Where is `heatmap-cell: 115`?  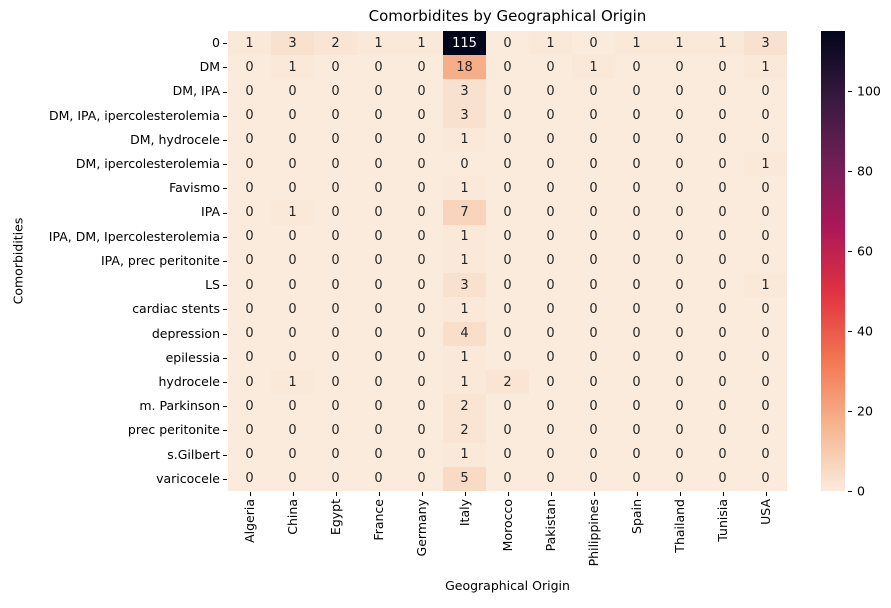 heatmap-cell: 115 is located at coordinates (464, 43).